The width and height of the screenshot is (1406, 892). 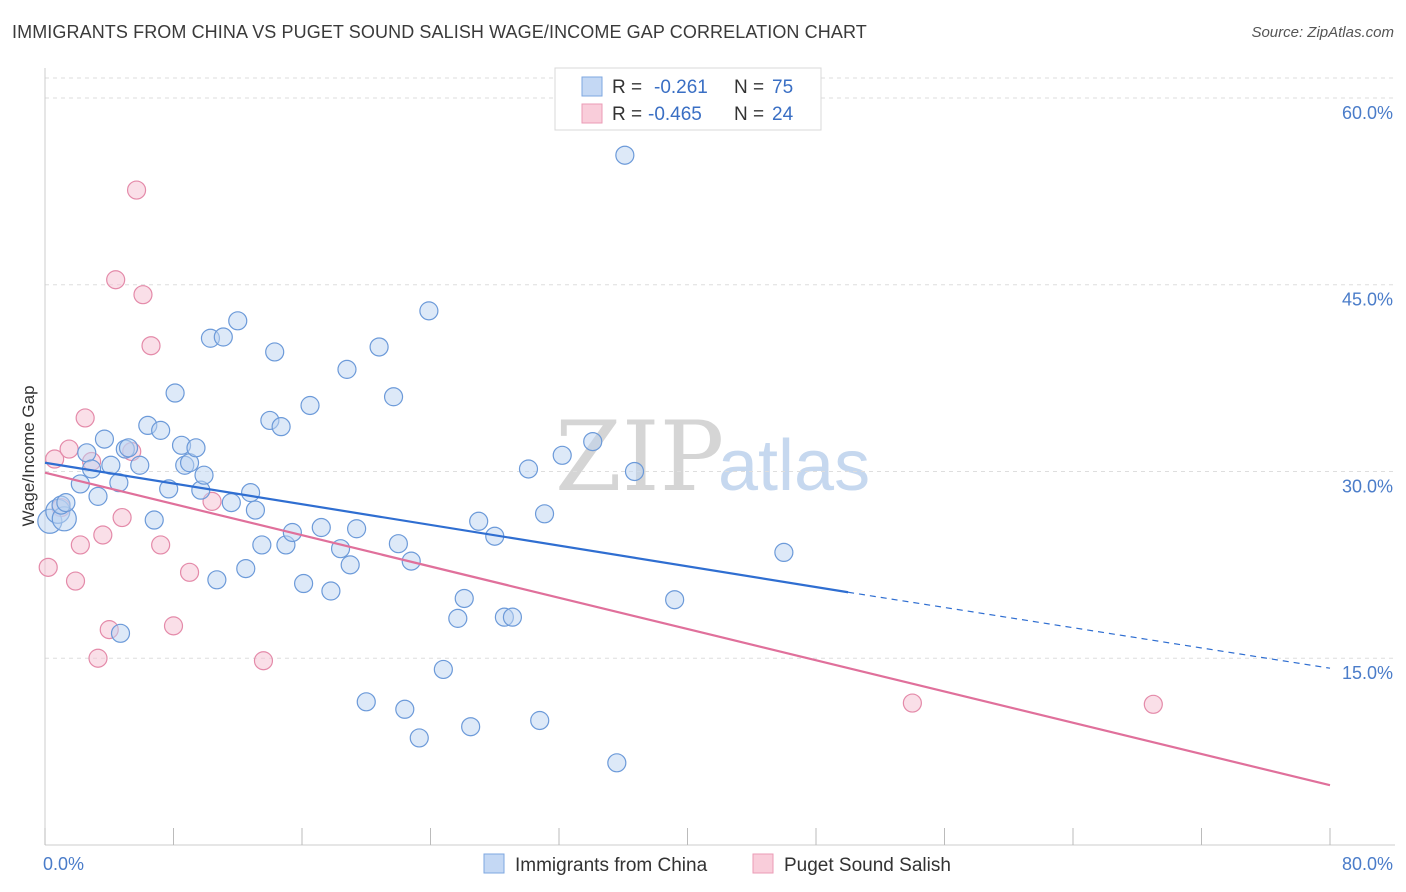 I want to click on legend-n-label-salish: N =, so click(x=749, y=114).